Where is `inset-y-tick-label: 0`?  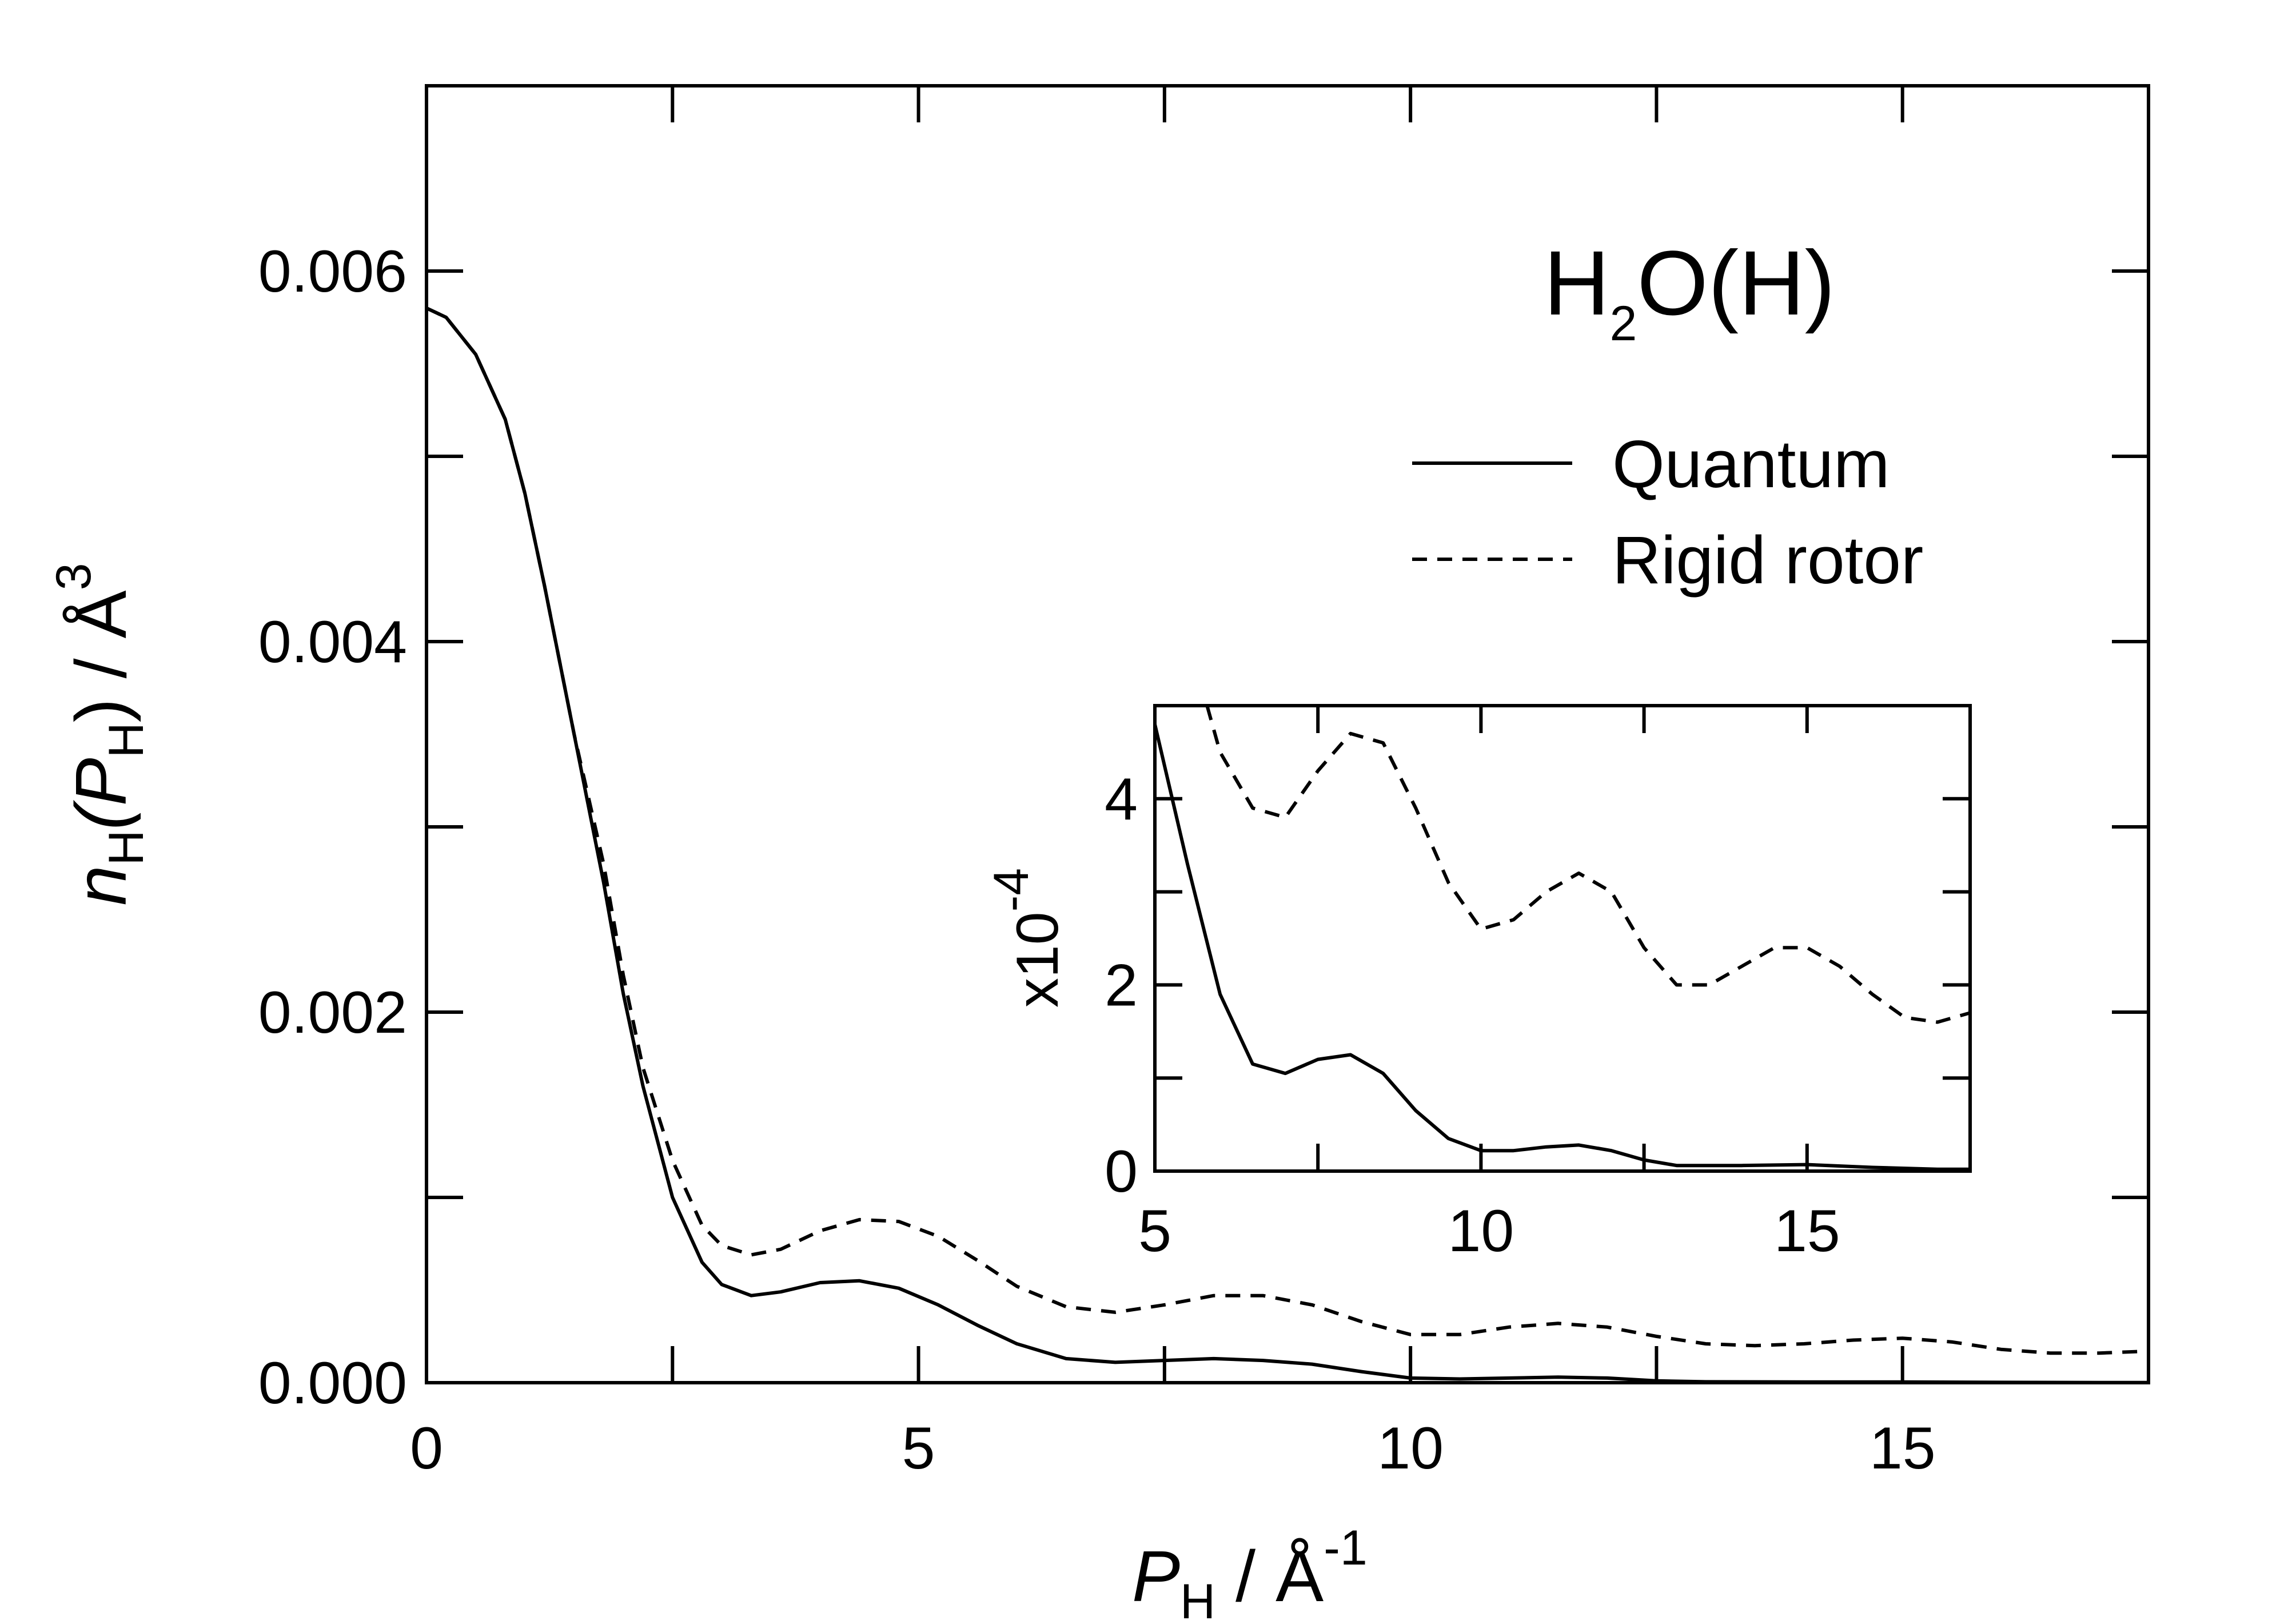 inset-y-tick-label: 0 is located at coordinates (1122, 1172).